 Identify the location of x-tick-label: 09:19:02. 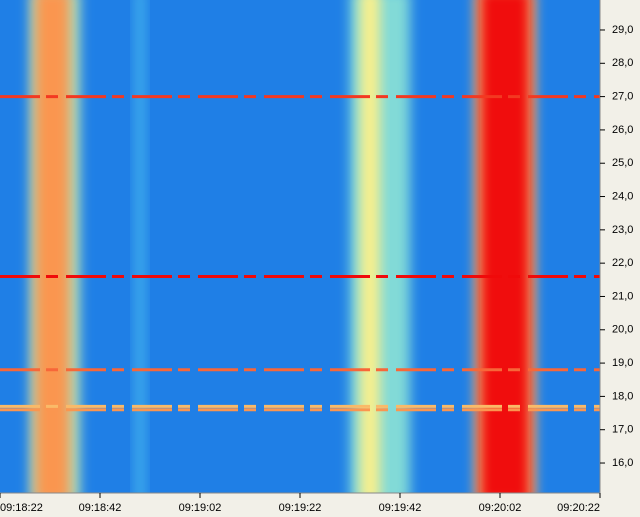
(200, 508).